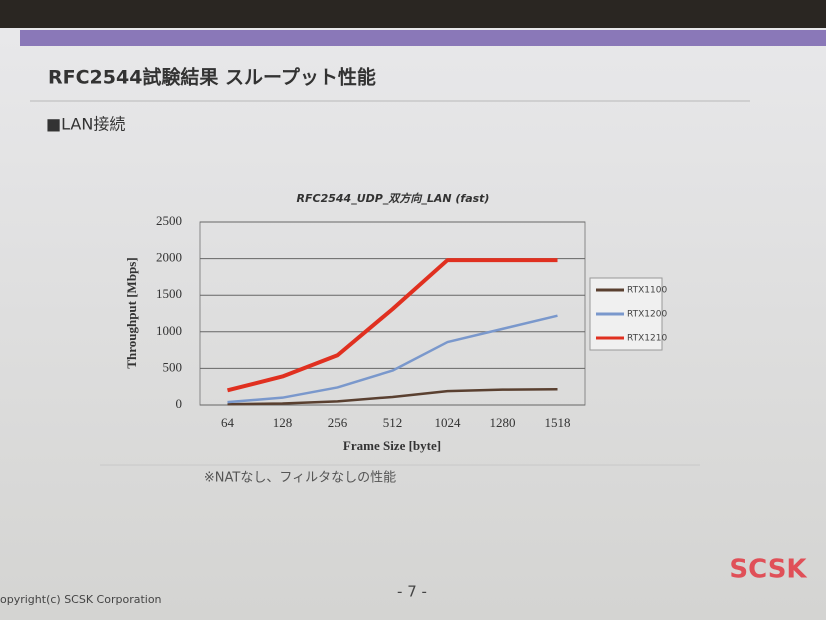  I want to click on y-tick-label: 500, so click(173, 366).